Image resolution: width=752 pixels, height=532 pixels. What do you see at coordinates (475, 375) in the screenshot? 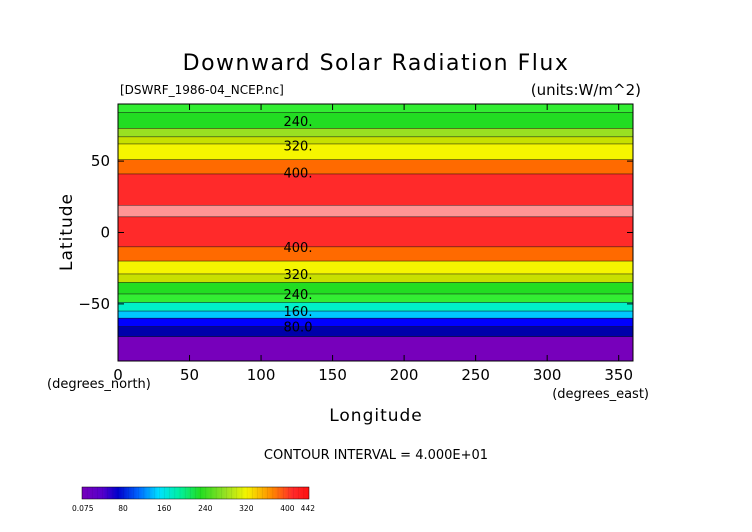
I see `x-tick-label: 250` at bounding box center [475, 375].